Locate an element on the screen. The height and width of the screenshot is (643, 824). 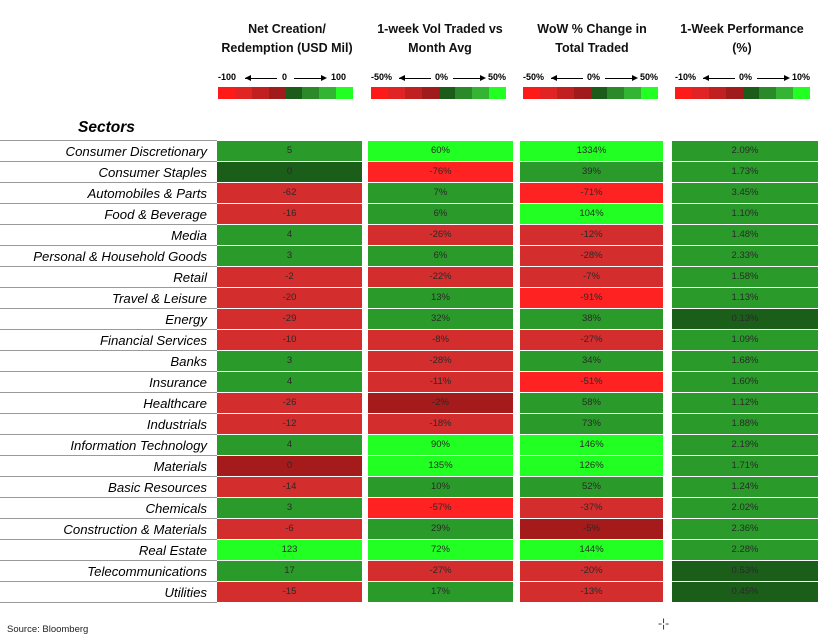
scale-bar-perf is located at coordinates (742, 93).